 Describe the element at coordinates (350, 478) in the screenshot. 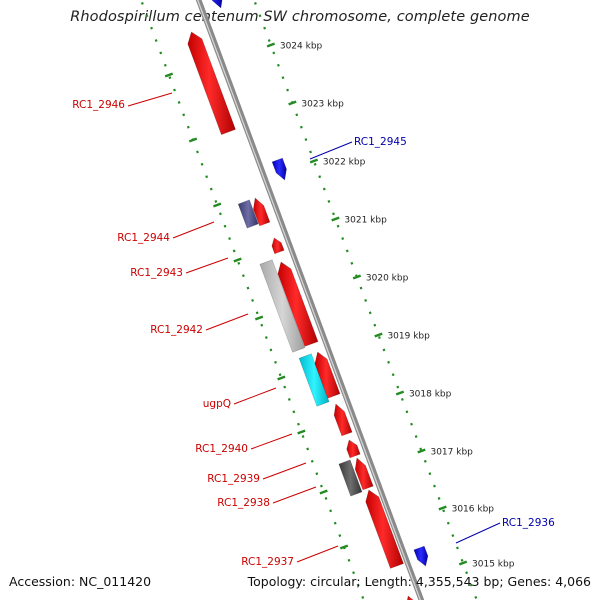

I see `feature-dark` at that location.